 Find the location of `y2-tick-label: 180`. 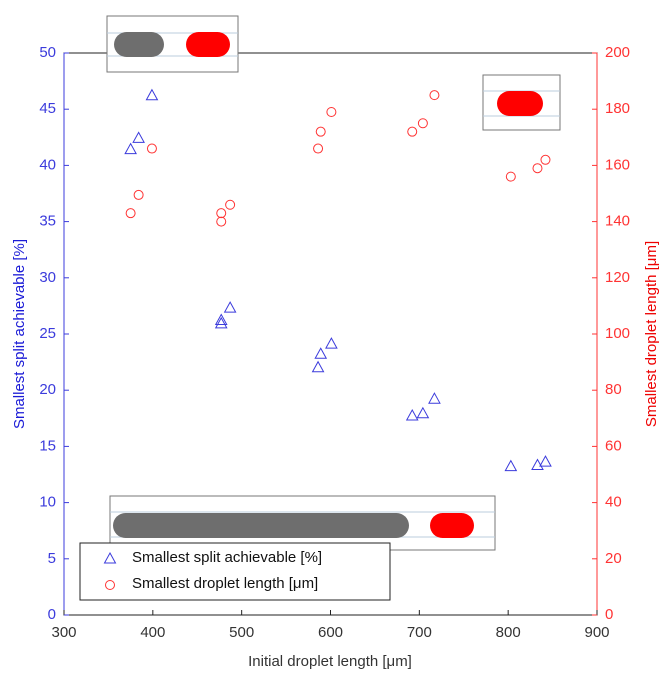

y2-tick-label: 180 is located at coordinates (617, 108).